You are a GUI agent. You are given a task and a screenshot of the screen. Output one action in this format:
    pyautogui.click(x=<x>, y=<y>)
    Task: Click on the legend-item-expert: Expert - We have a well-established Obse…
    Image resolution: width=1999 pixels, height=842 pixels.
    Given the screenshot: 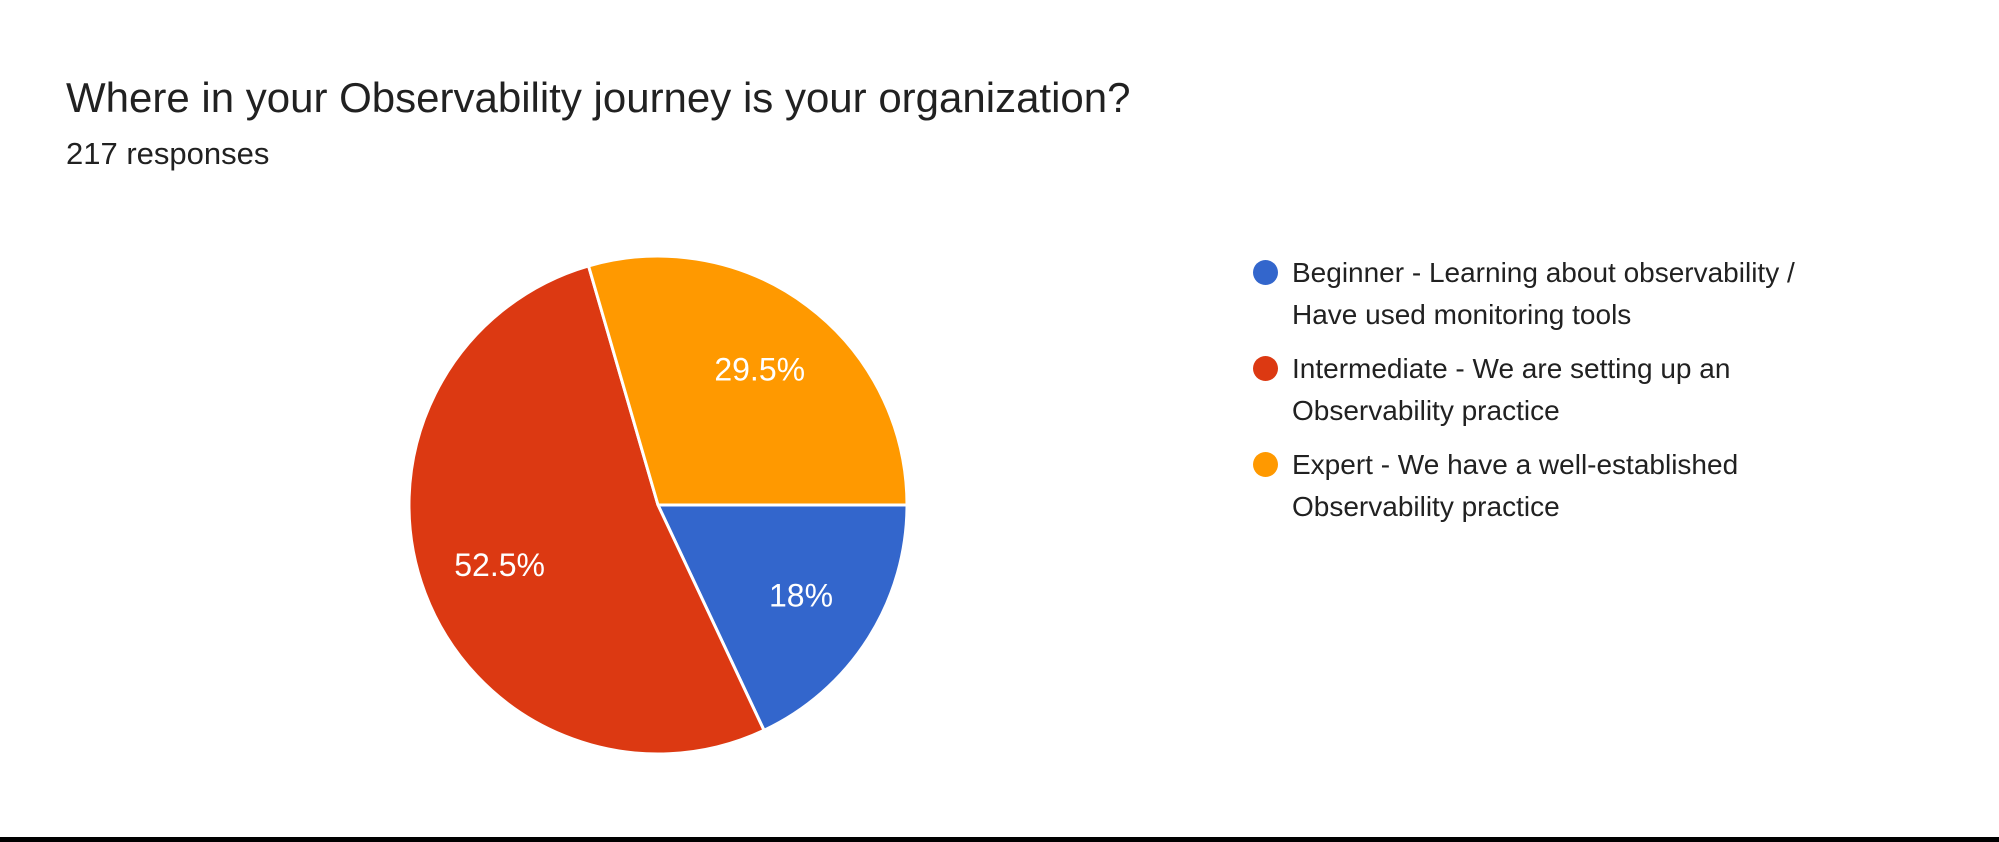 What is the action you would take?
    pyautogui.click(x=1592, y=486)
    